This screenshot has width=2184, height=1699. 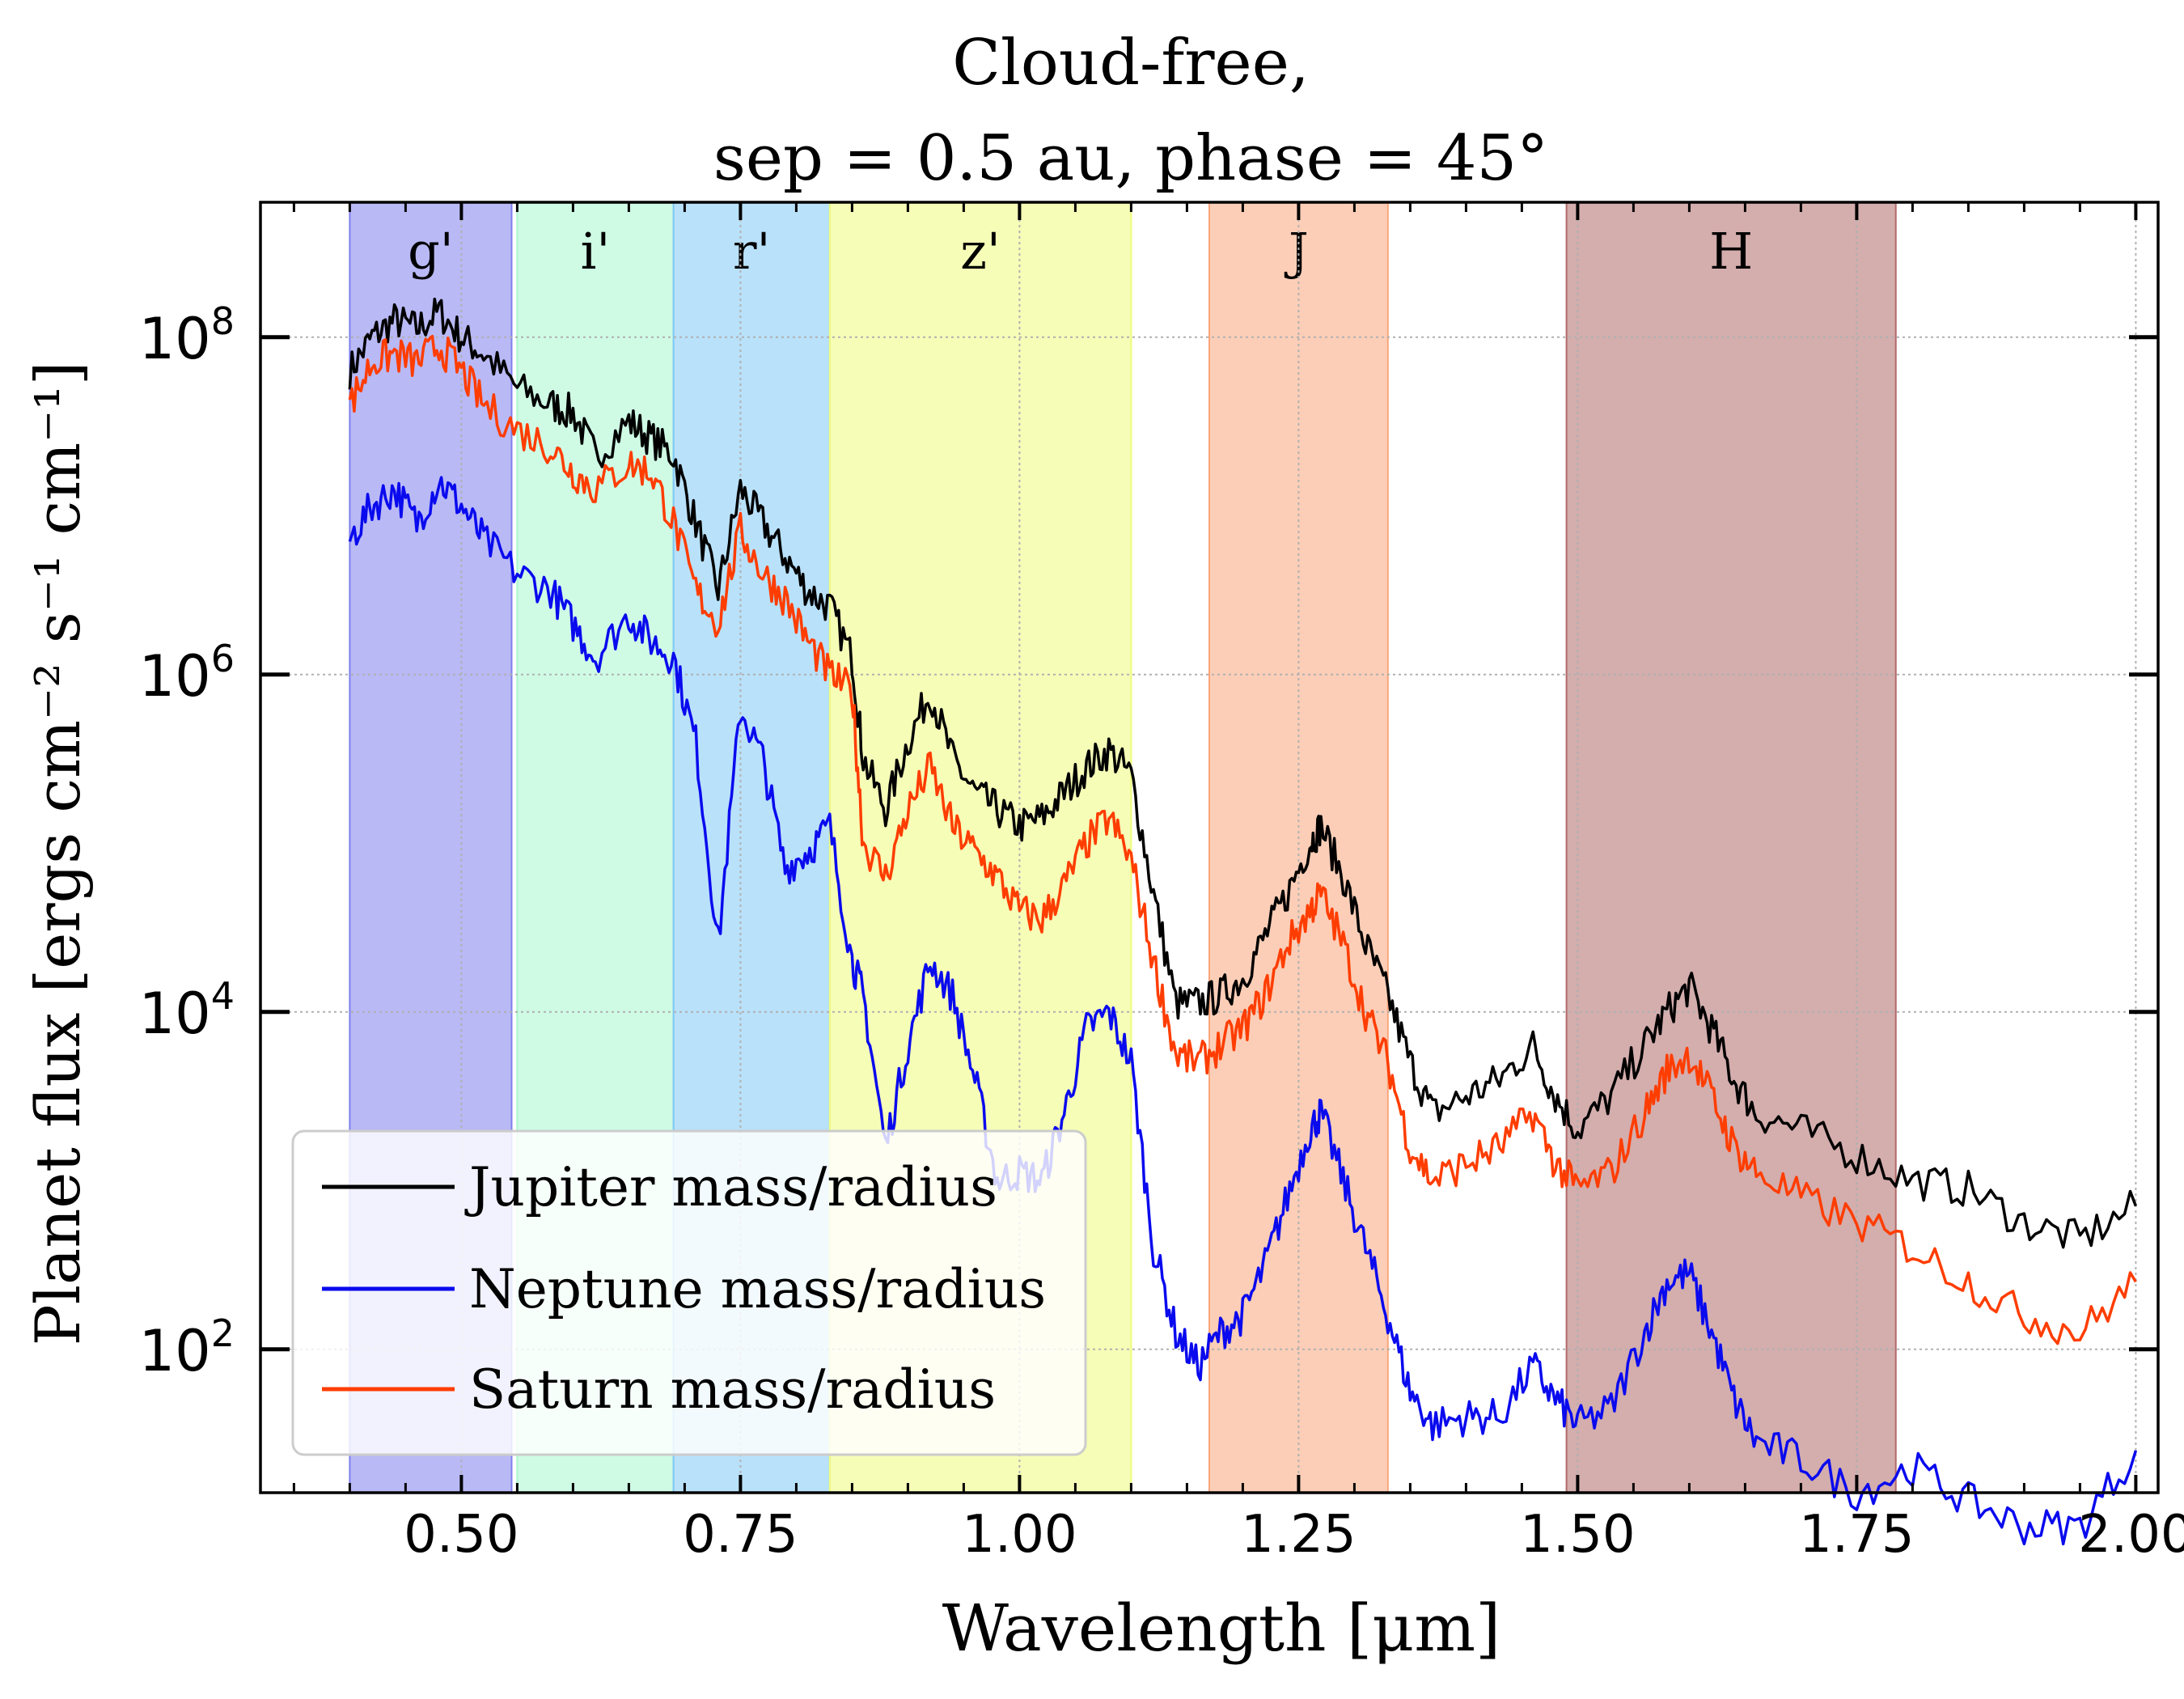 What do you see at coordinates (1857, 1535) in the screenshot?
I see `x-tick-label-5: 1.75` at bounding box center [1857, 1535].